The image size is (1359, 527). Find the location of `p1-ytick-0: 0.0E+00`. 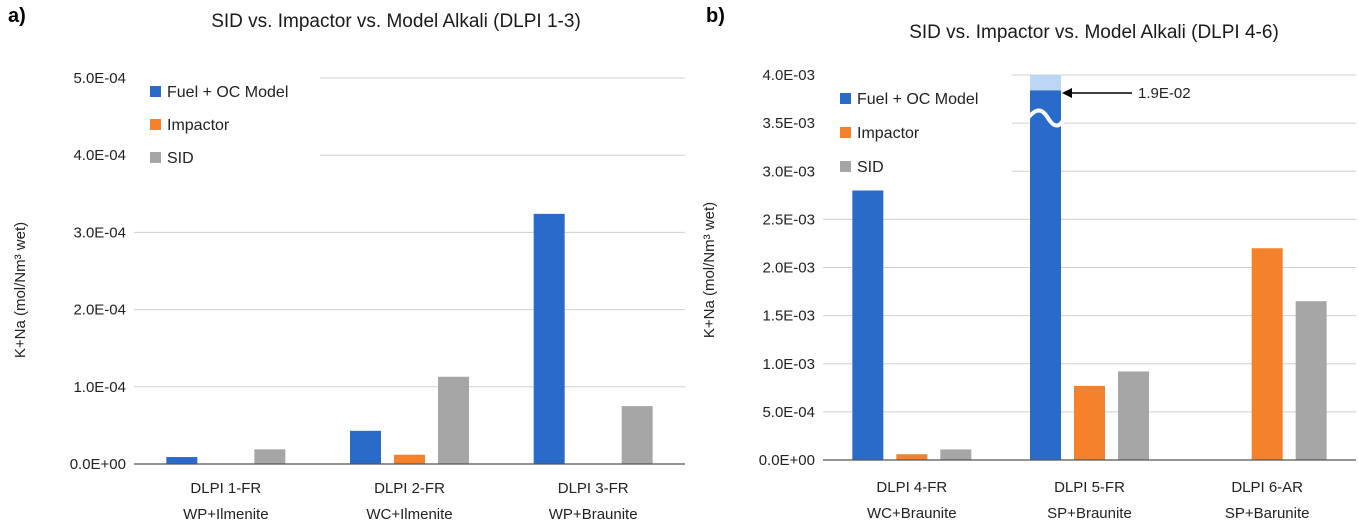

p1-ytick-0: 0.0E+00 is located at coordinates (787, 460).